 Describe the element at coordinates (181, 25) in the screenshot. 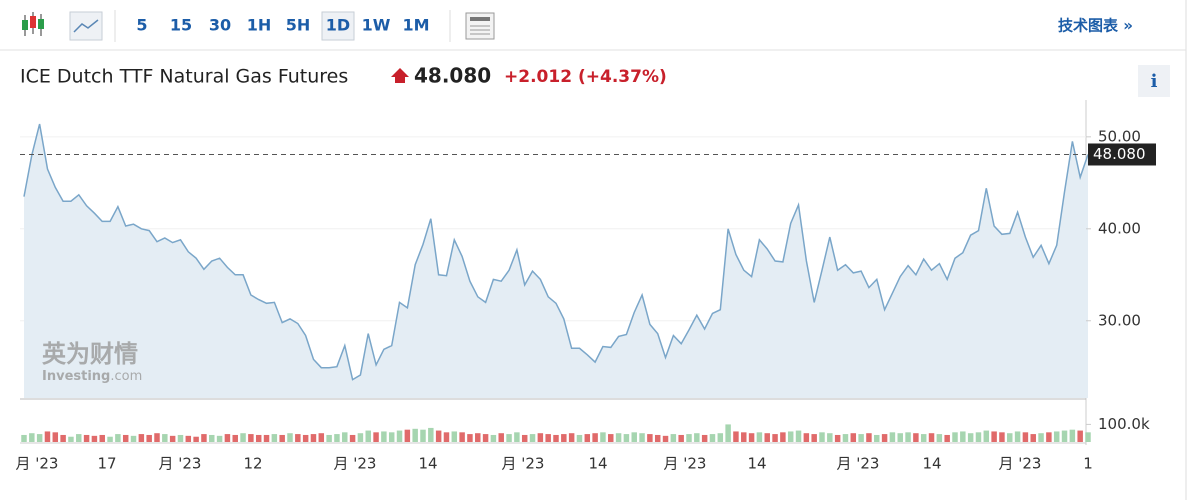

I see `interval-button: 15` at that location.